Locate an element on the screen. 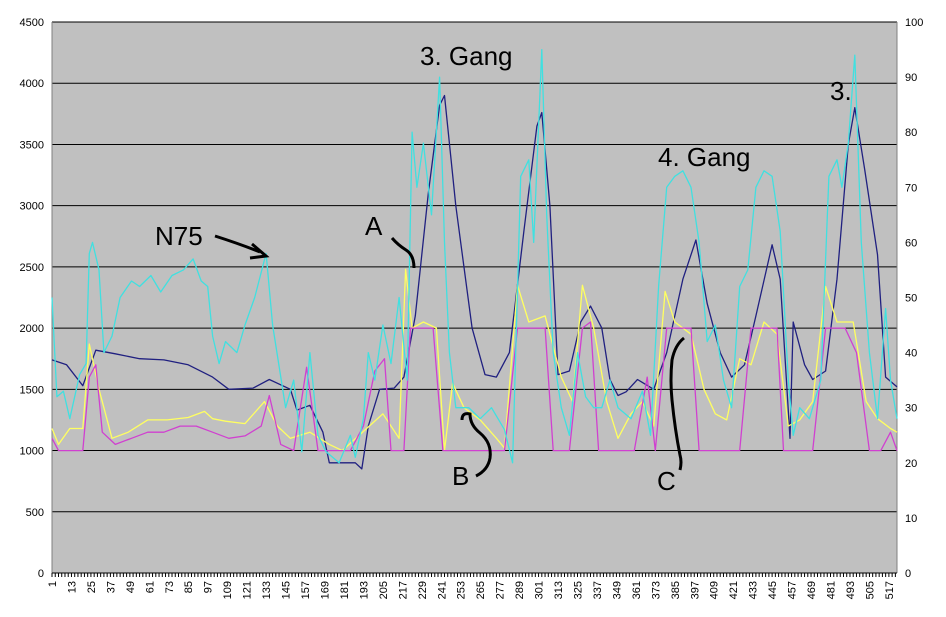 This screenshot has width=946, height=617. annotation-arrow-n75 is located at coordinates (237, 244).